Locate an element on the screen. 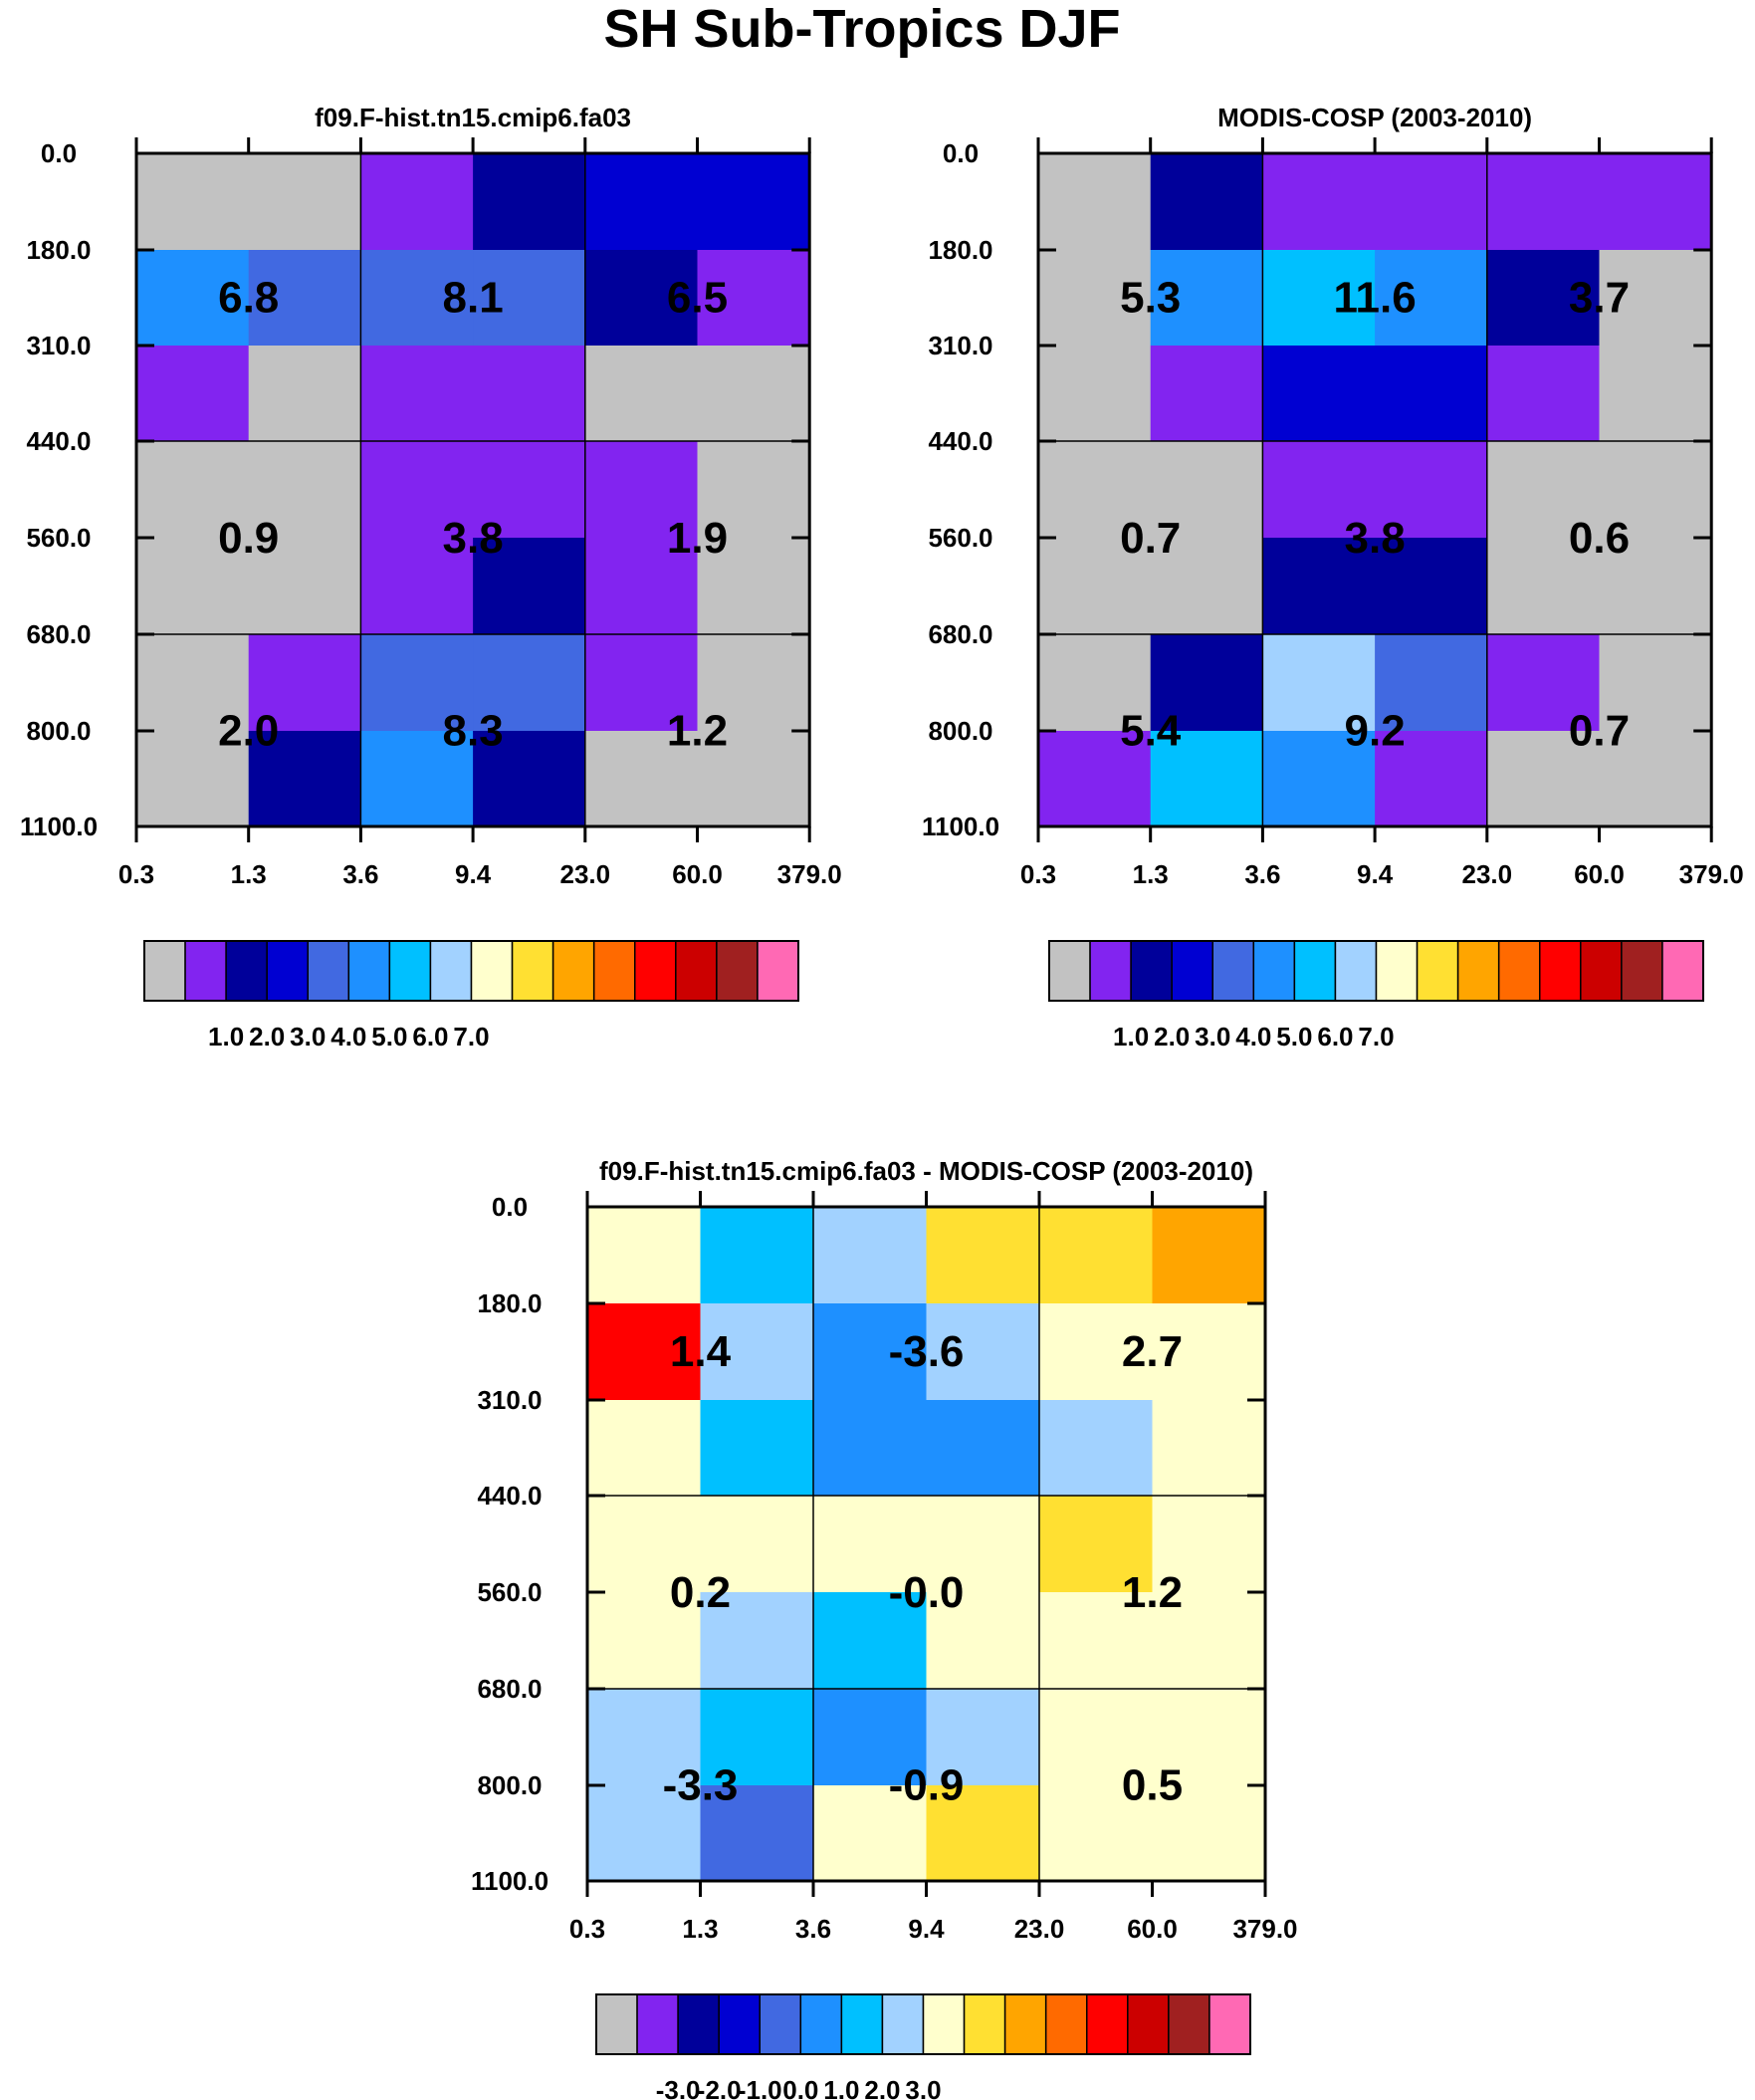 The image size is (1755, 2100). colorbar-label: 0.0 is located at coordinates (800, 2087).